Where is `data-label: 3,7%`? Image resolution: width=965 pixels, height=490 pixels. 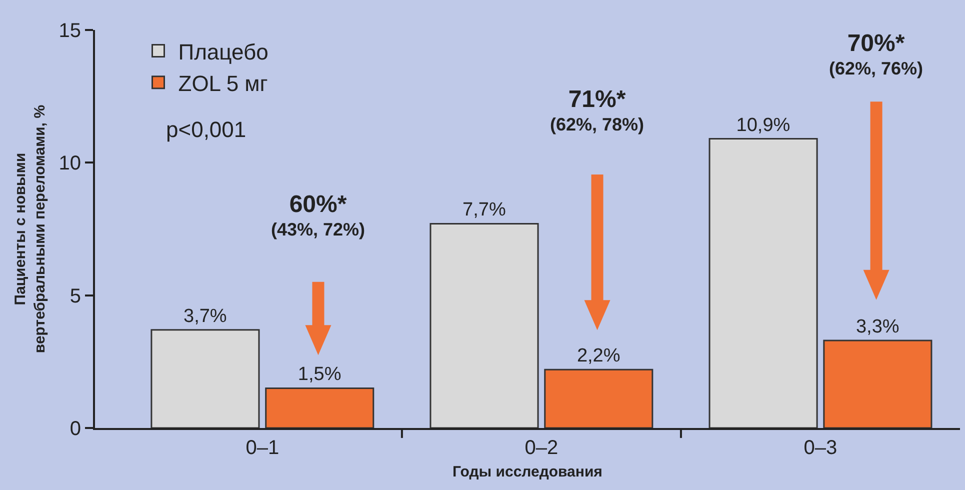 data-label: 3,7% is located at coordinates (205, 316).